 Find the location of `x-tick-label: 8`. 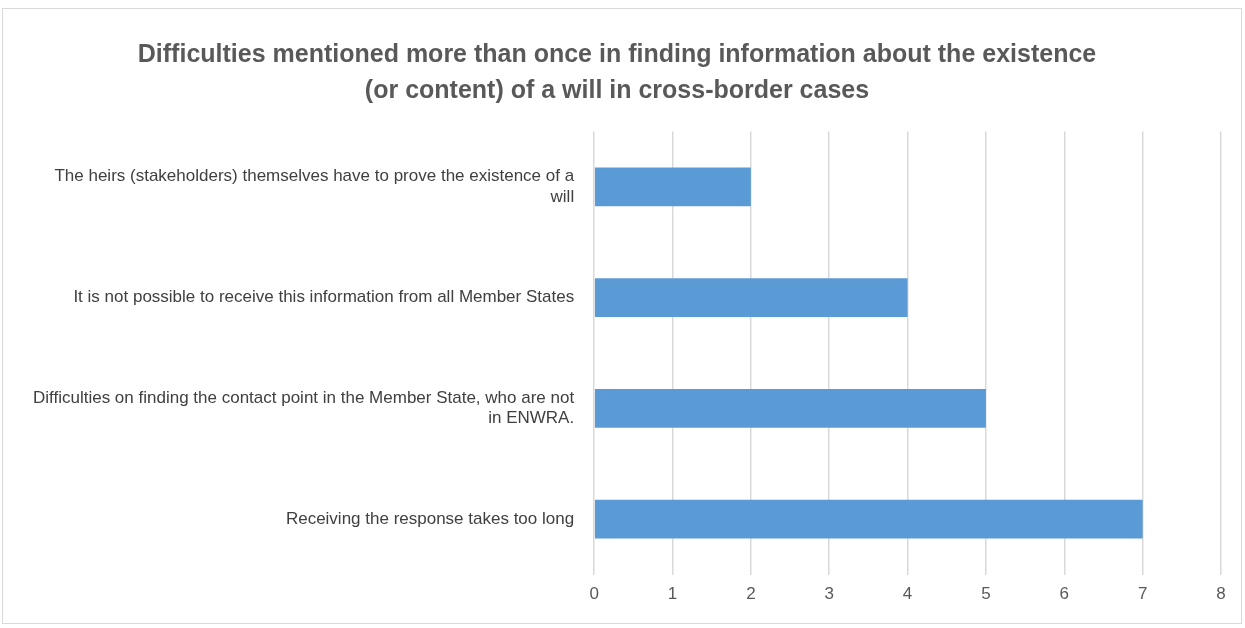

x-tick-label: 8 is located at coordinates (1221, 594).